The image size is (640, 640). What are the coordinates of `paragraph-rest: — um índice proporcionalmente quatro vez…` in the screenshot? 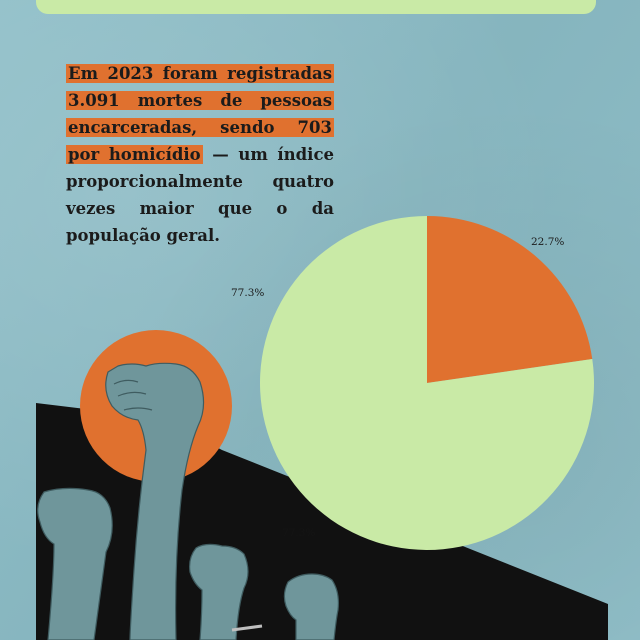 It's located at (200, 195).